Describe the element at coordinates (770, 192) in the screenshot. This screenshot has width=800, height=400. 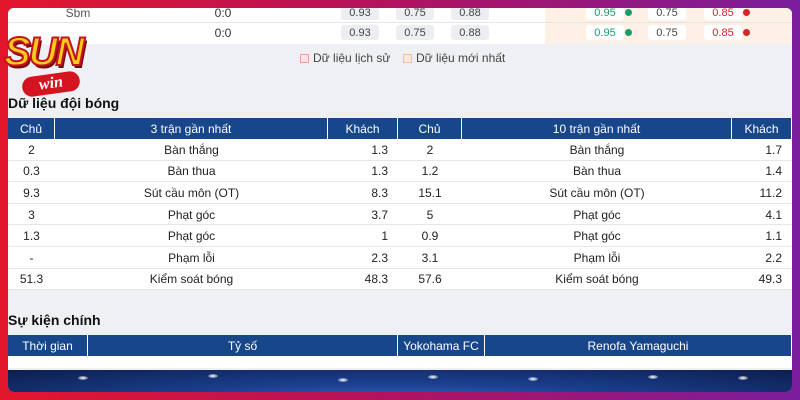
I see `table-cell: 11.2` at that location.